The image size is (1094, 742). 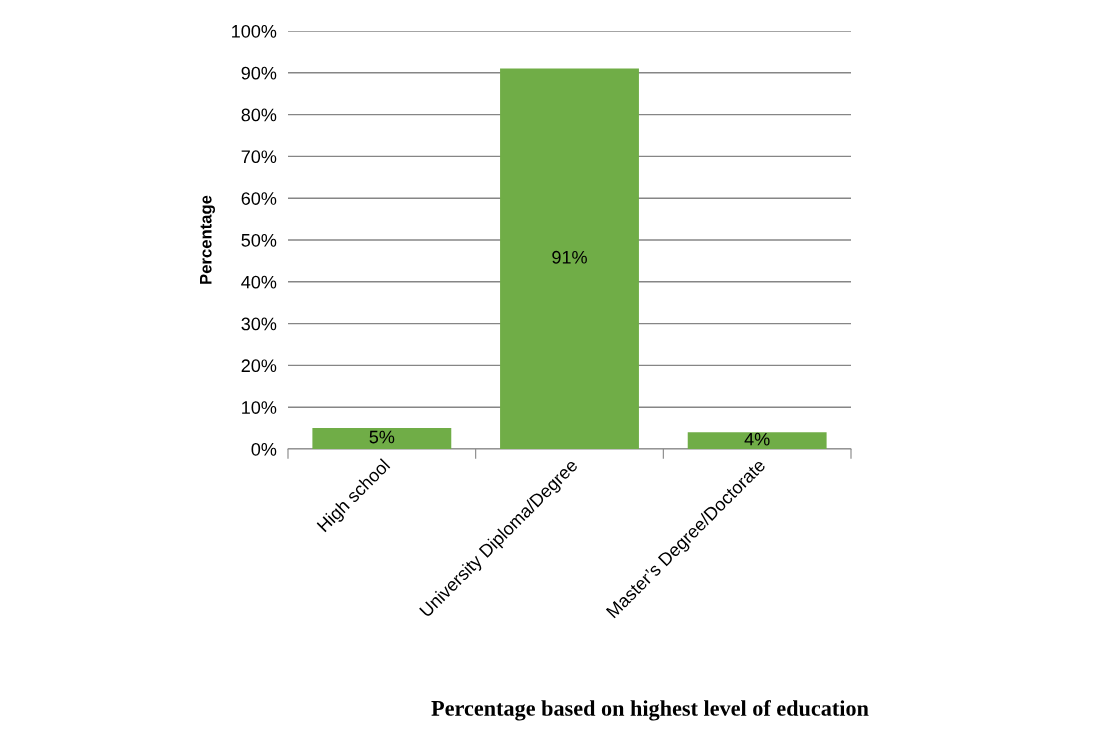 What do you see at coordinates (259, 324) in the screenshot?
I see `y-tick-label: 30%` at bounding box center [259, 324].